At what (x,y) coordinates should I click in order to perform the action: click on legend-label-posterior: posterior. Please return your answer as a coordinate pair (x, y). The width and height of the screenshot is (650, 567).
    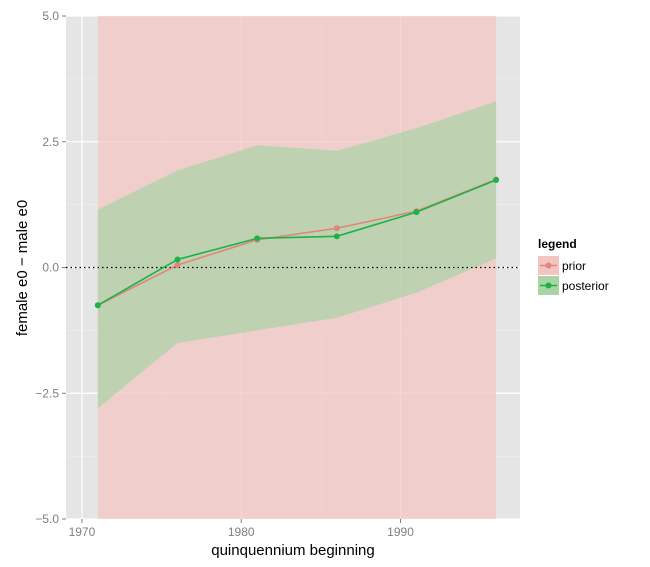
    Looking at the image, I should click on (585, 286).